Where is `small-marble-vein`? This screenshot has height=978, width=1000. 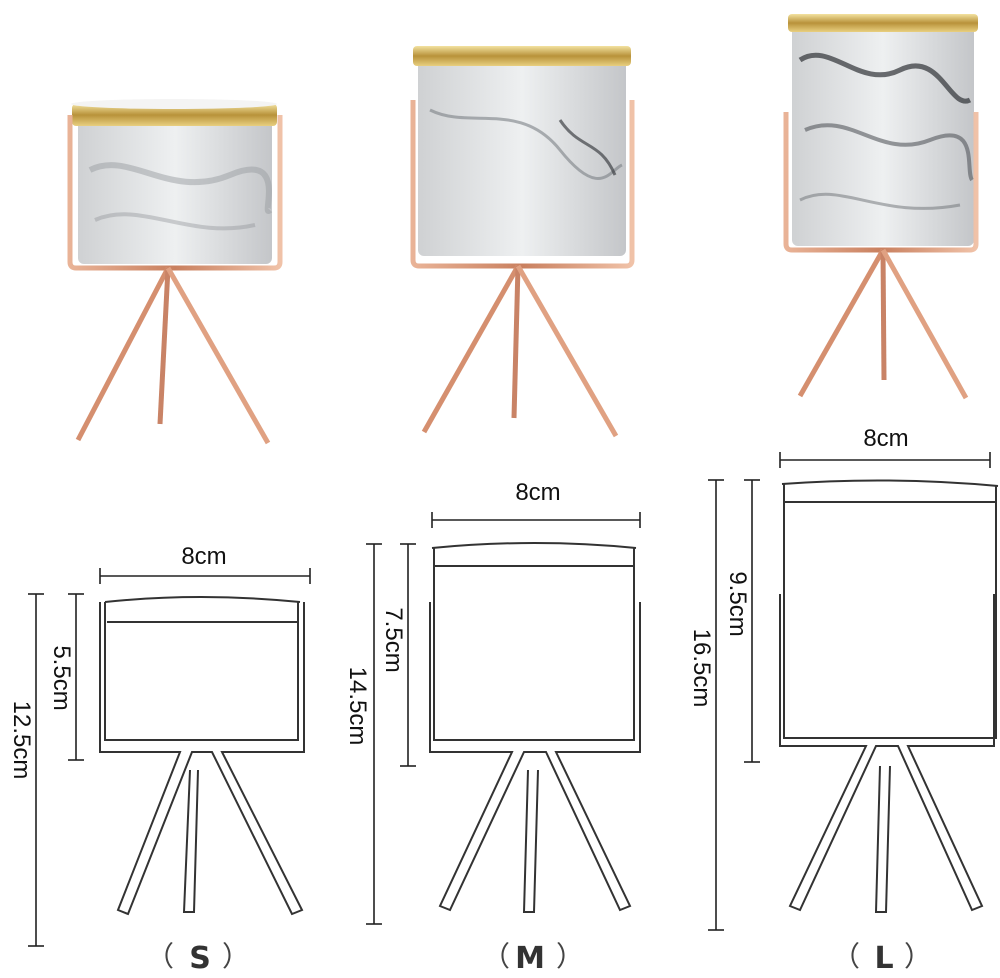 small-marble-vein is located at coordinates (180, 188).